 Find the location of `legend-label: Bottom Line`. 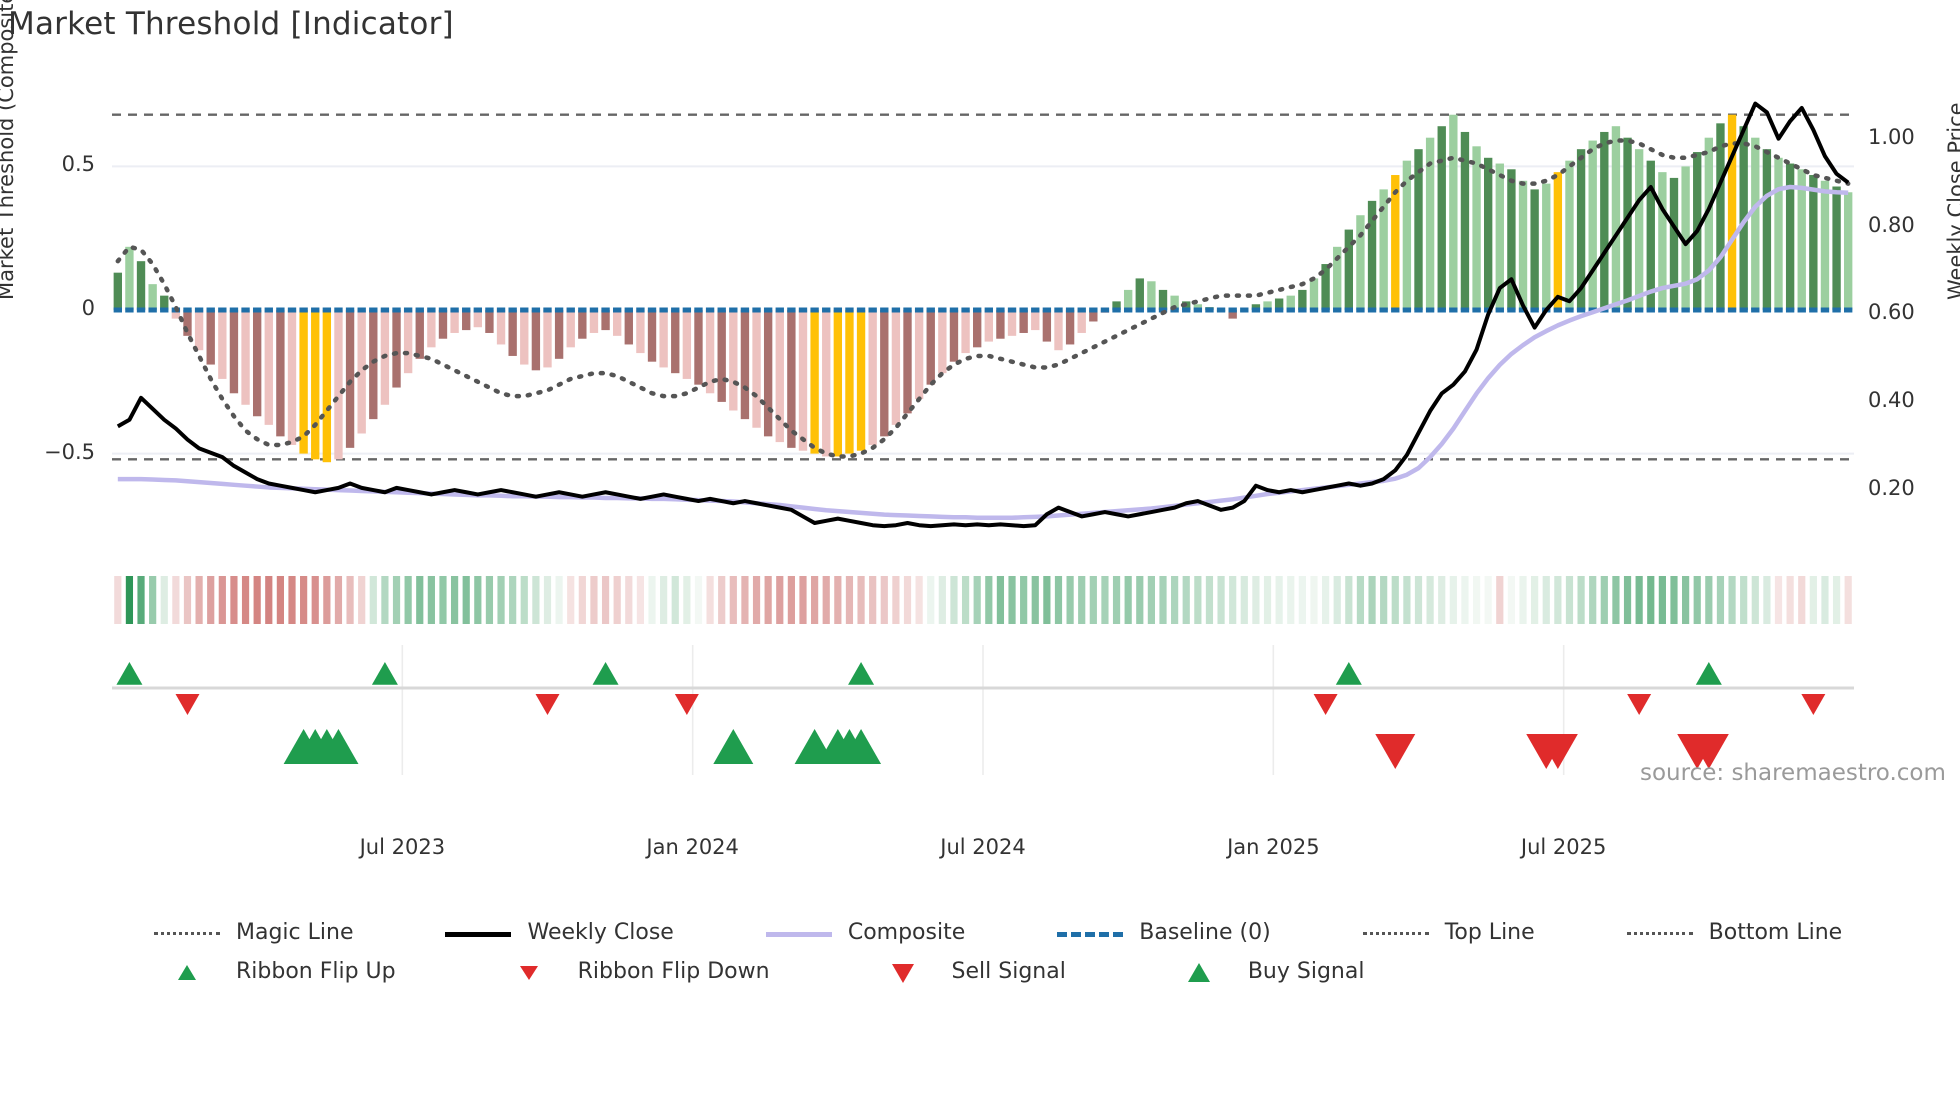

legend-label: Bottom Line is located at coordinates (1775, 932).